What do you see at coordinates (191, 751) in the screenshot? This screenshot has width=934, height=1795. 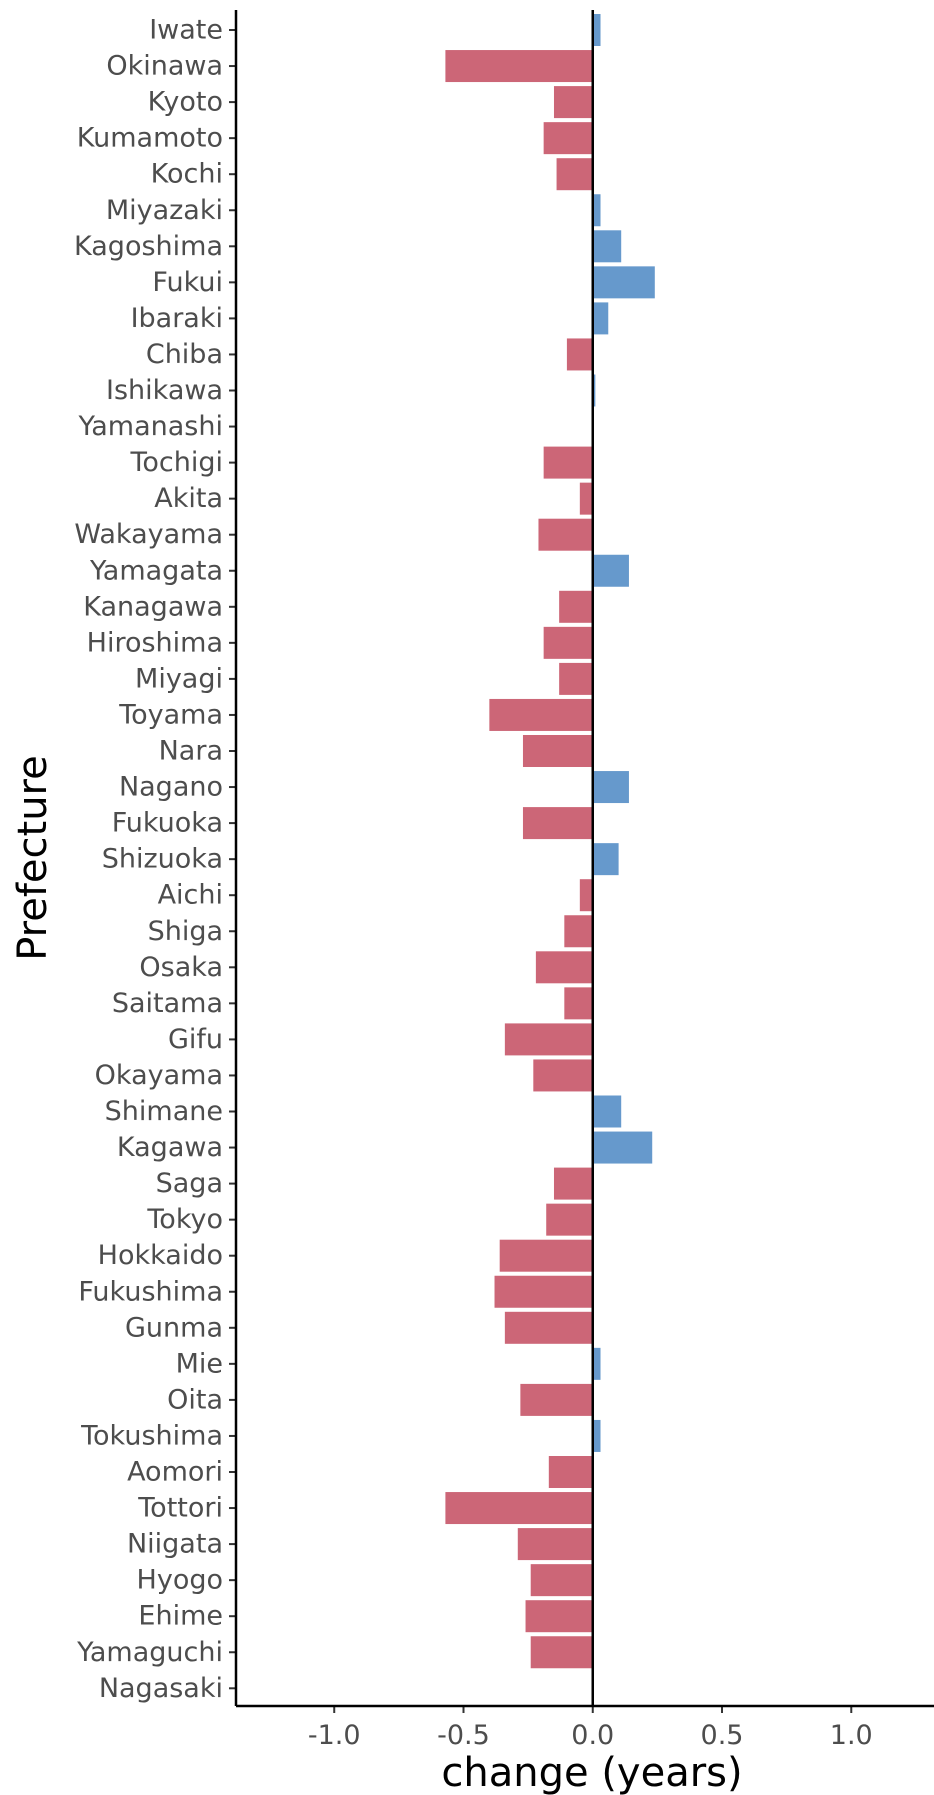 I see `y-tick-label-nara: Nara` at bounding box center [191, 751].